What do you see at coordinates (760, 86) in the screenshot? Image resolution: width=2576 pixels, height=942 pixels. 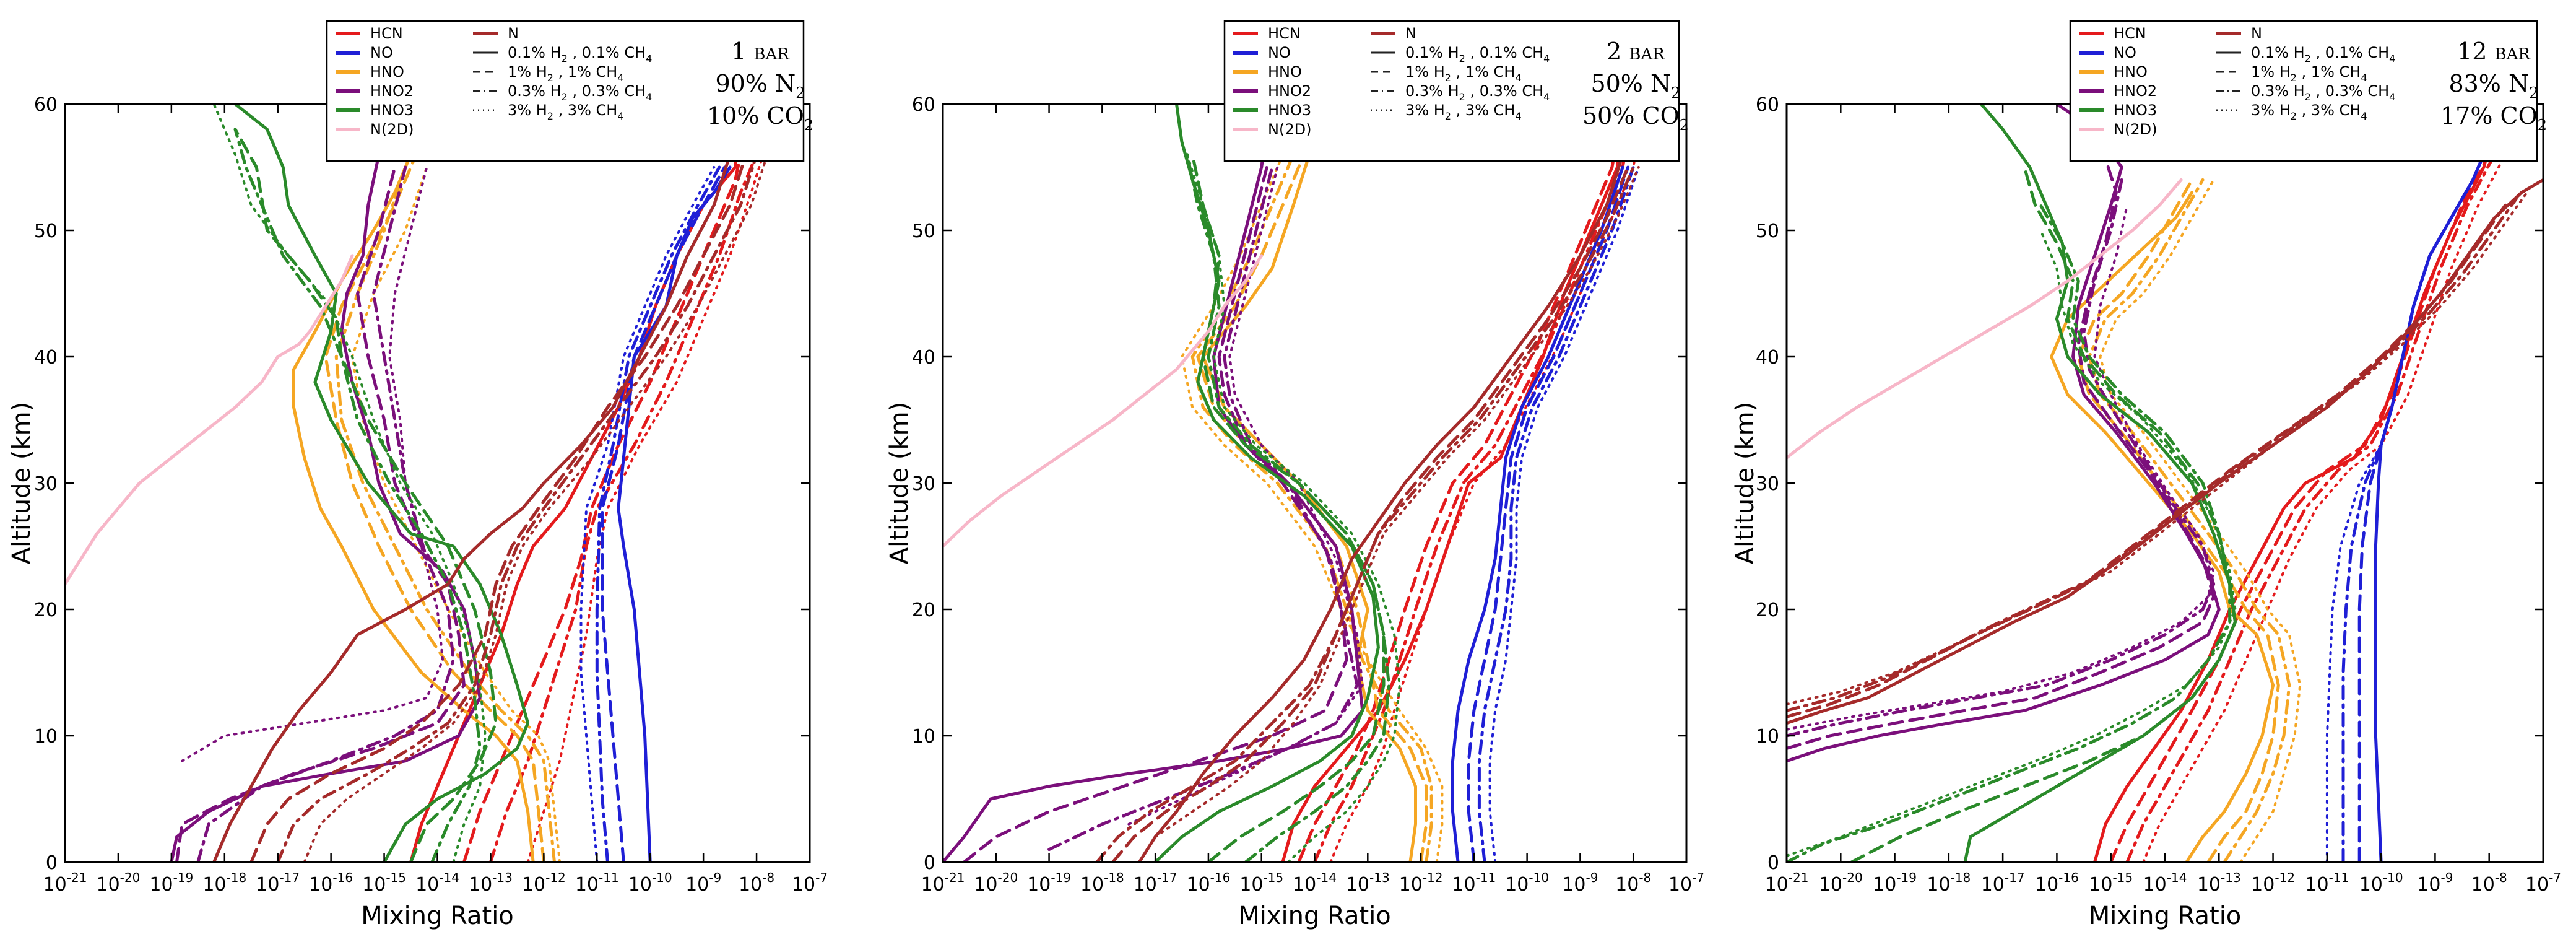 I see `condition-n2: 90% N2` at bounding box center [760, 86].